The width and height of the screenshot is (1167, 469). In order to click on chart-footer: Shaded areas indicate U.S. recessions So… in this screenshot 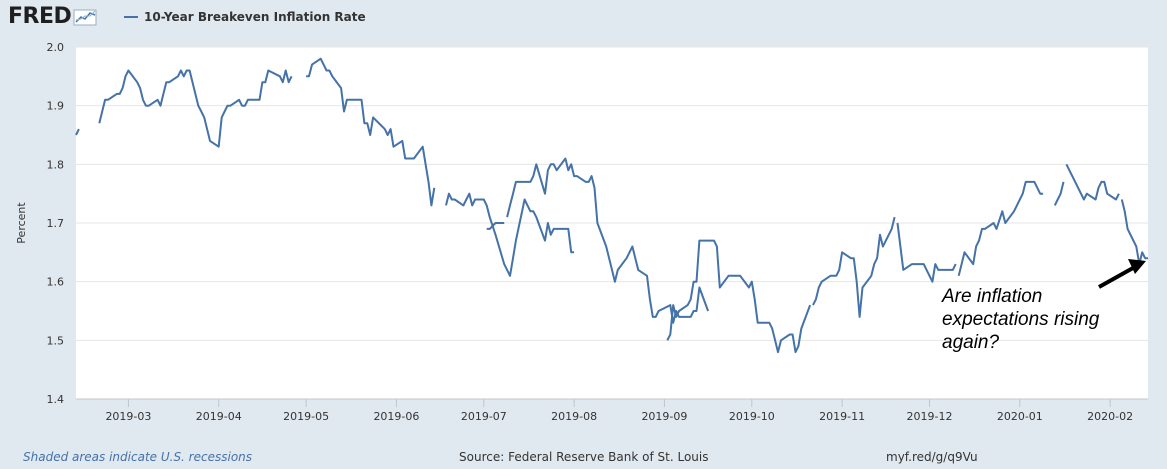, I will do `click(583, 458)`.